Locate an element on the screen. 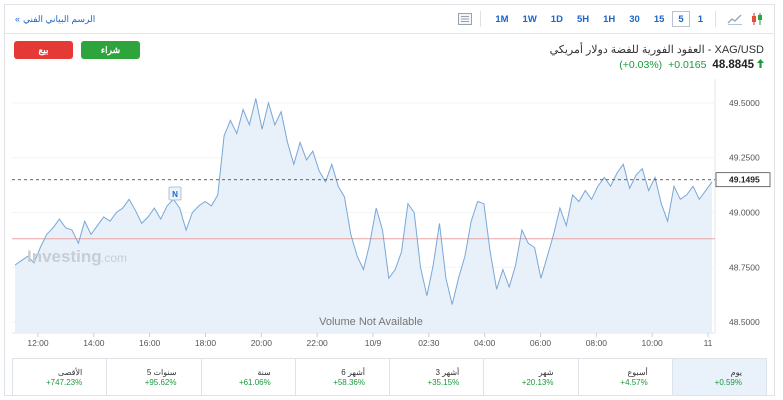 The image size is (783, 400). area-chart-icon is located at coordinates (735, 19).